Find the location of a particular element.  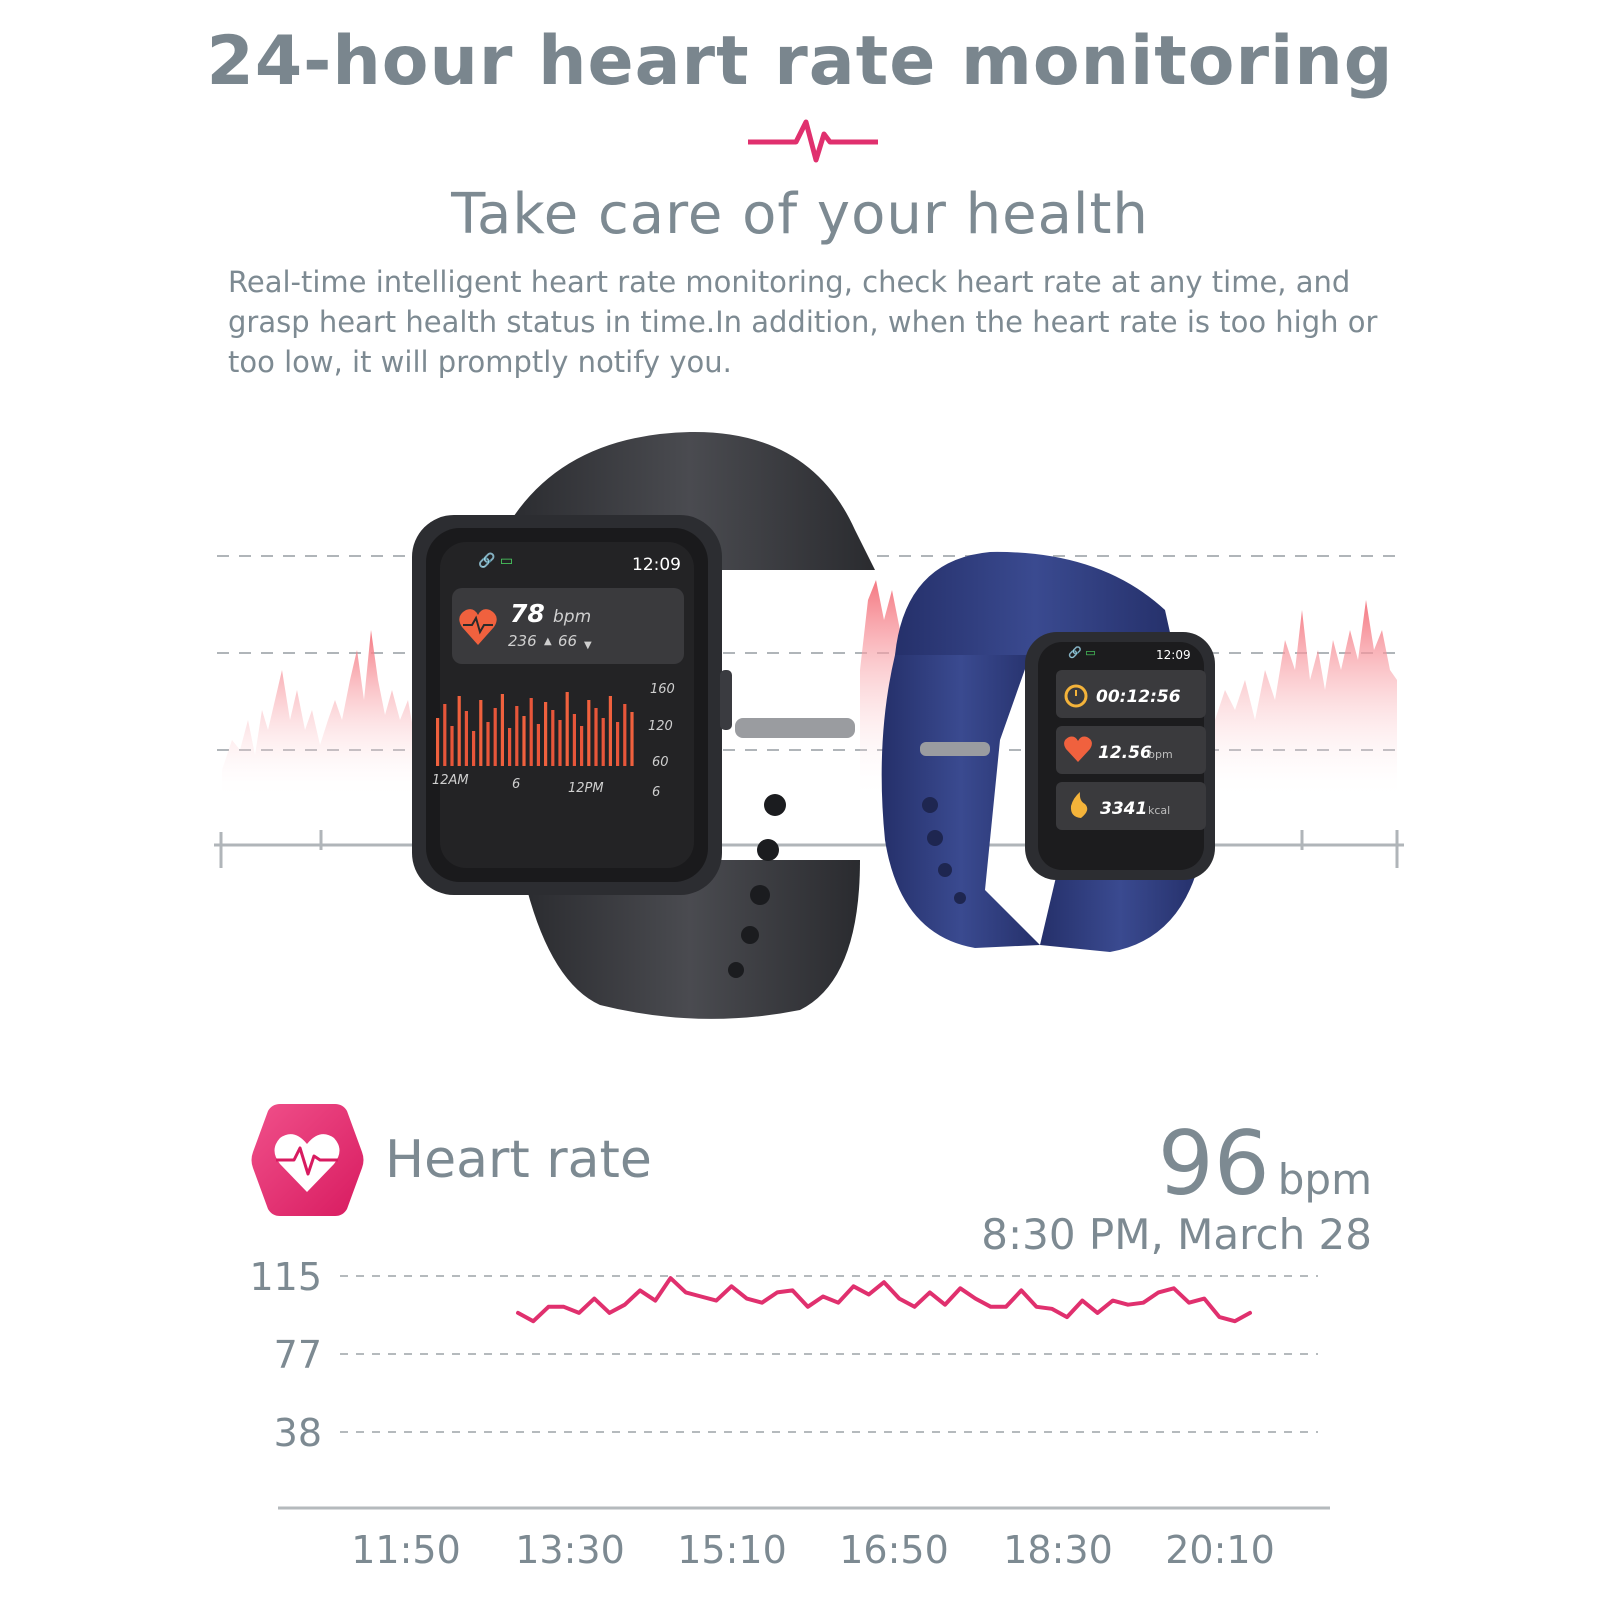

watch-large-max-arrow-icon: ▲ is located at coordinates (548, 641).